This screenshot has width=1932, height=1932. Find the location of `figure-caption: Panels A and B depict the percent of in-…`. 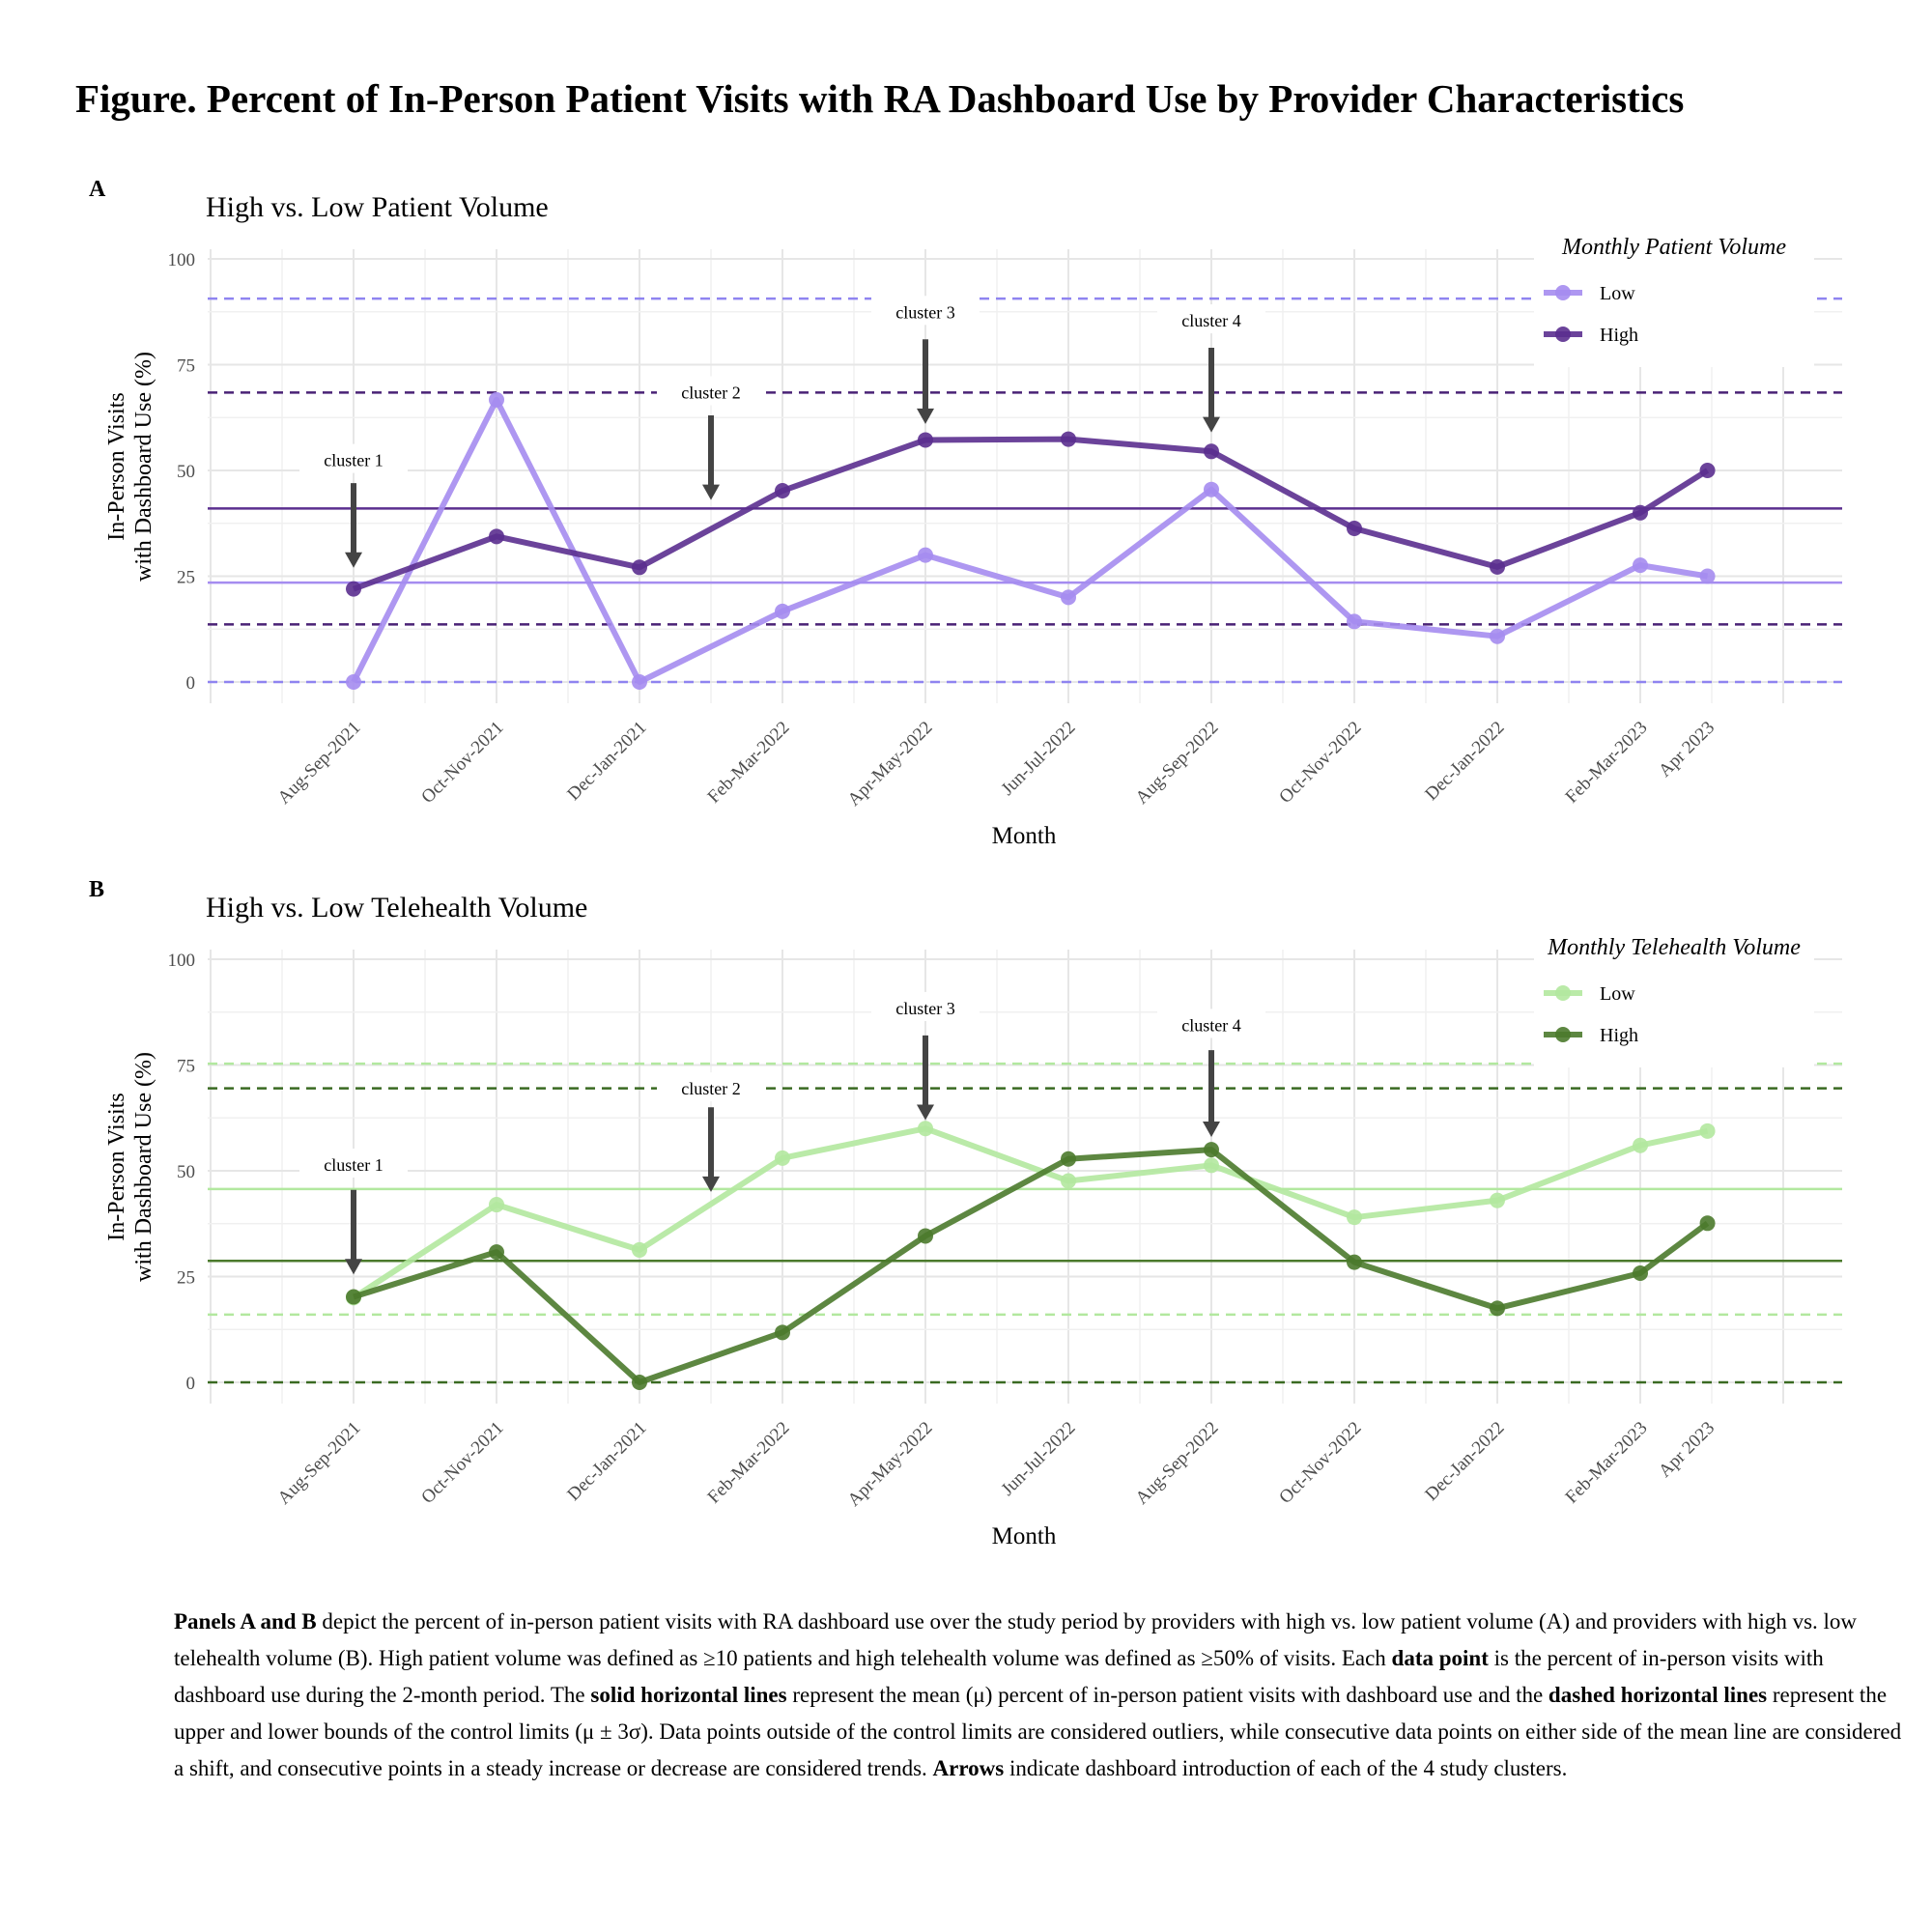

figure-caption: Panels A and B depict the percent of in-… is located at coordinates (1038, 1695).